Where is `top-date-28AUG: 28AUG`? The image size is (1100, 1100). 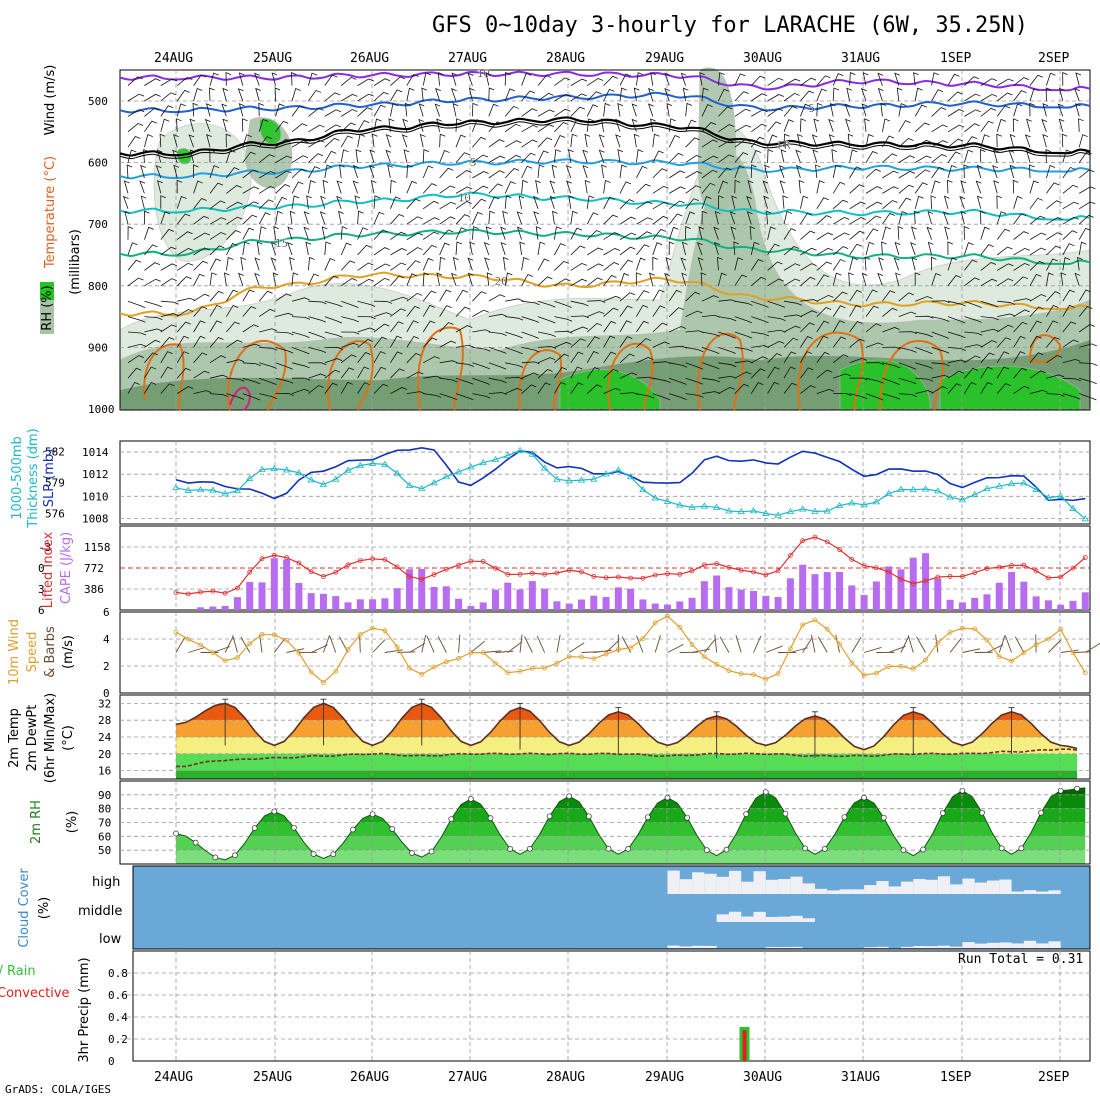
top-date-28AUG: 28AUG is located at coordinates (565, 58).